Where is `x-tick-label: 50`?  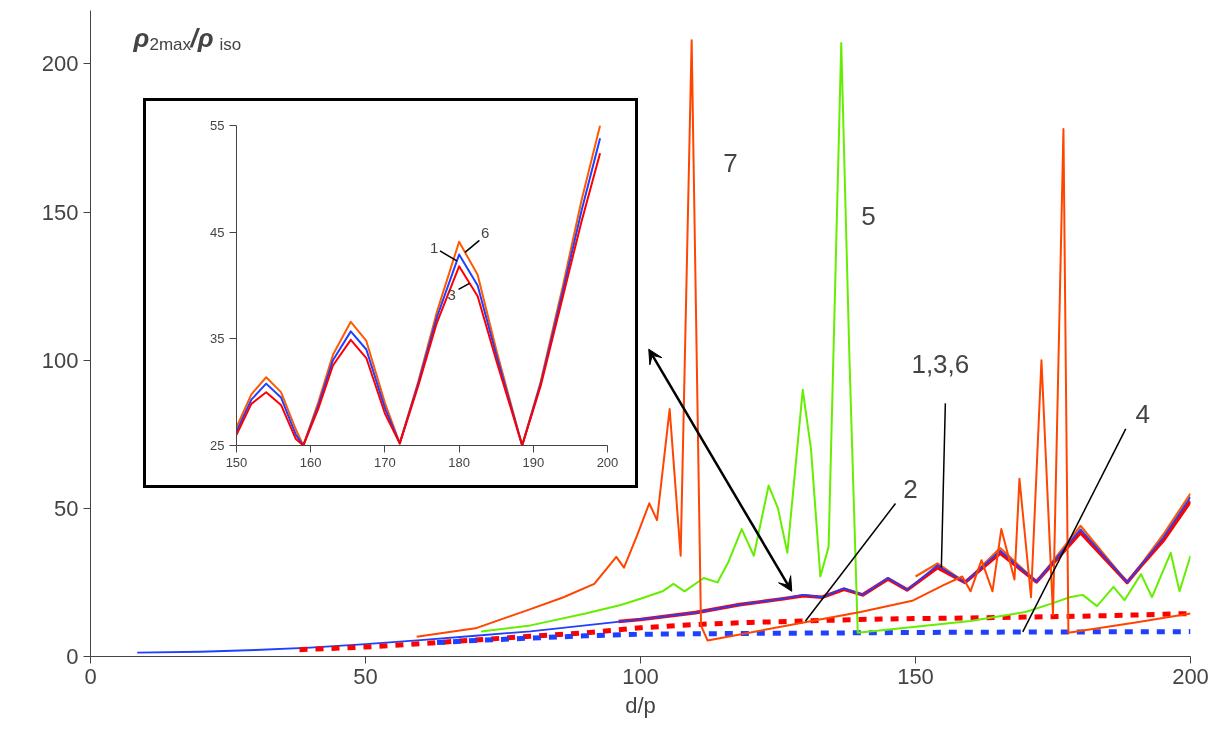 x-tick-label: 50 is located at coordinates (365, 676).